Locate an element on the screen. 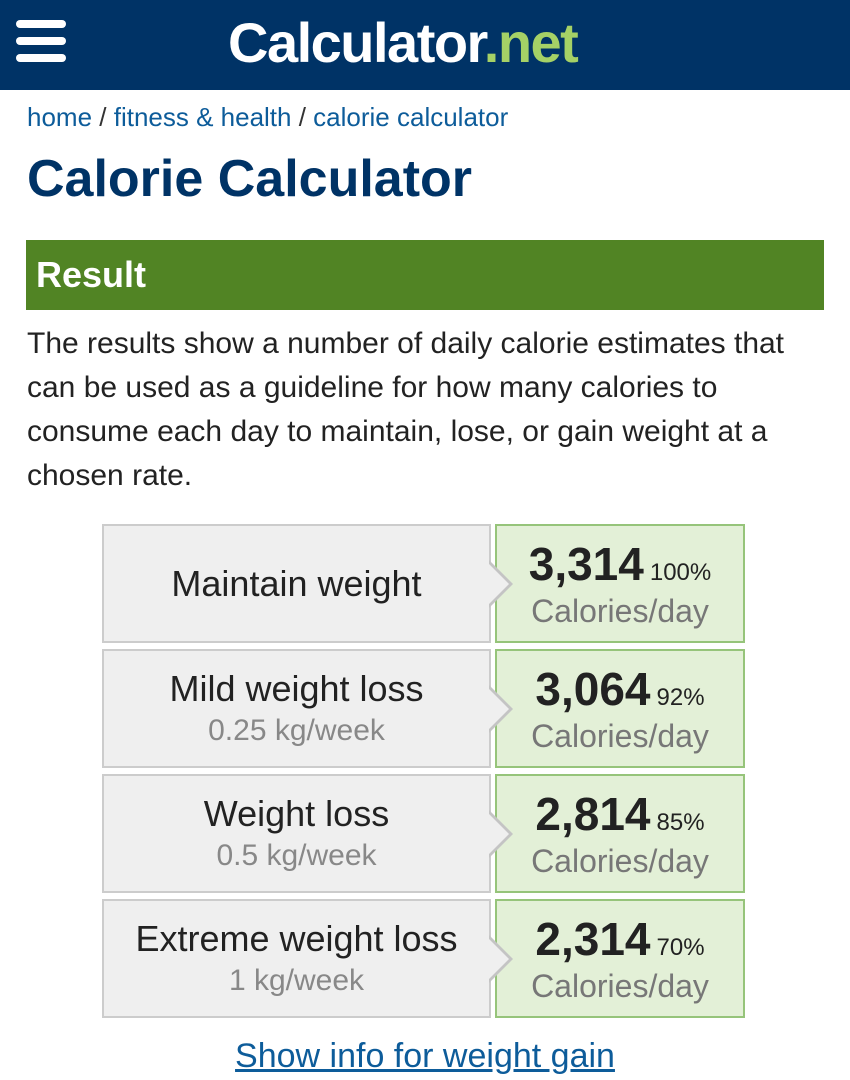 The width and height of the screenshot is (850, 1080). row-value-cell: 2,314 70% Calories/day is located at coordinates (620, 958).